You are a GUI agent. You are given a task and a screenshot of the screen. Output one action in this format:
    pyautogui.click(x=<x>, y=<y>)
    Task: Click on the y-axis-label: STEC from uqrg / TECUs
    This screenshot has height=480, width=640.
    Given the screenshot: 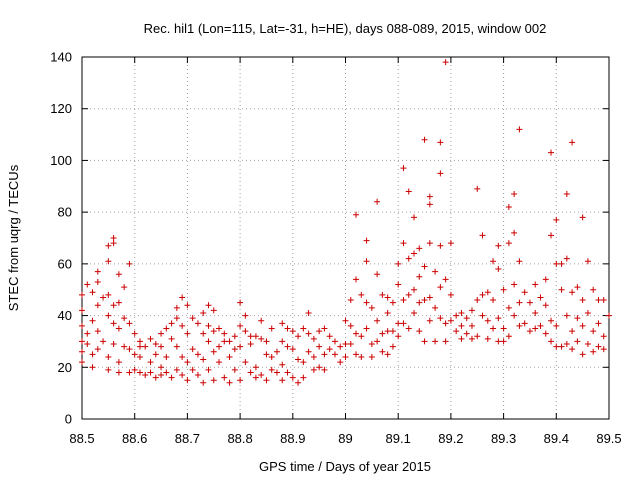 What is the action you would take?
    pyautogui.click(x=13, y=237)
    